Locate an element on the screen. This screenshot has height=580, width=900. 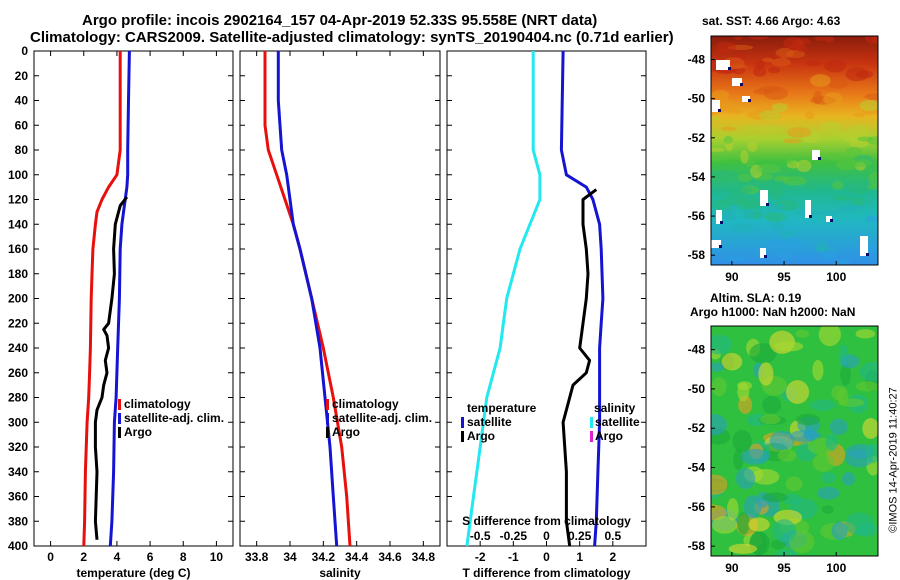
ytick-label: 60 is located at coordinates (22, 125).